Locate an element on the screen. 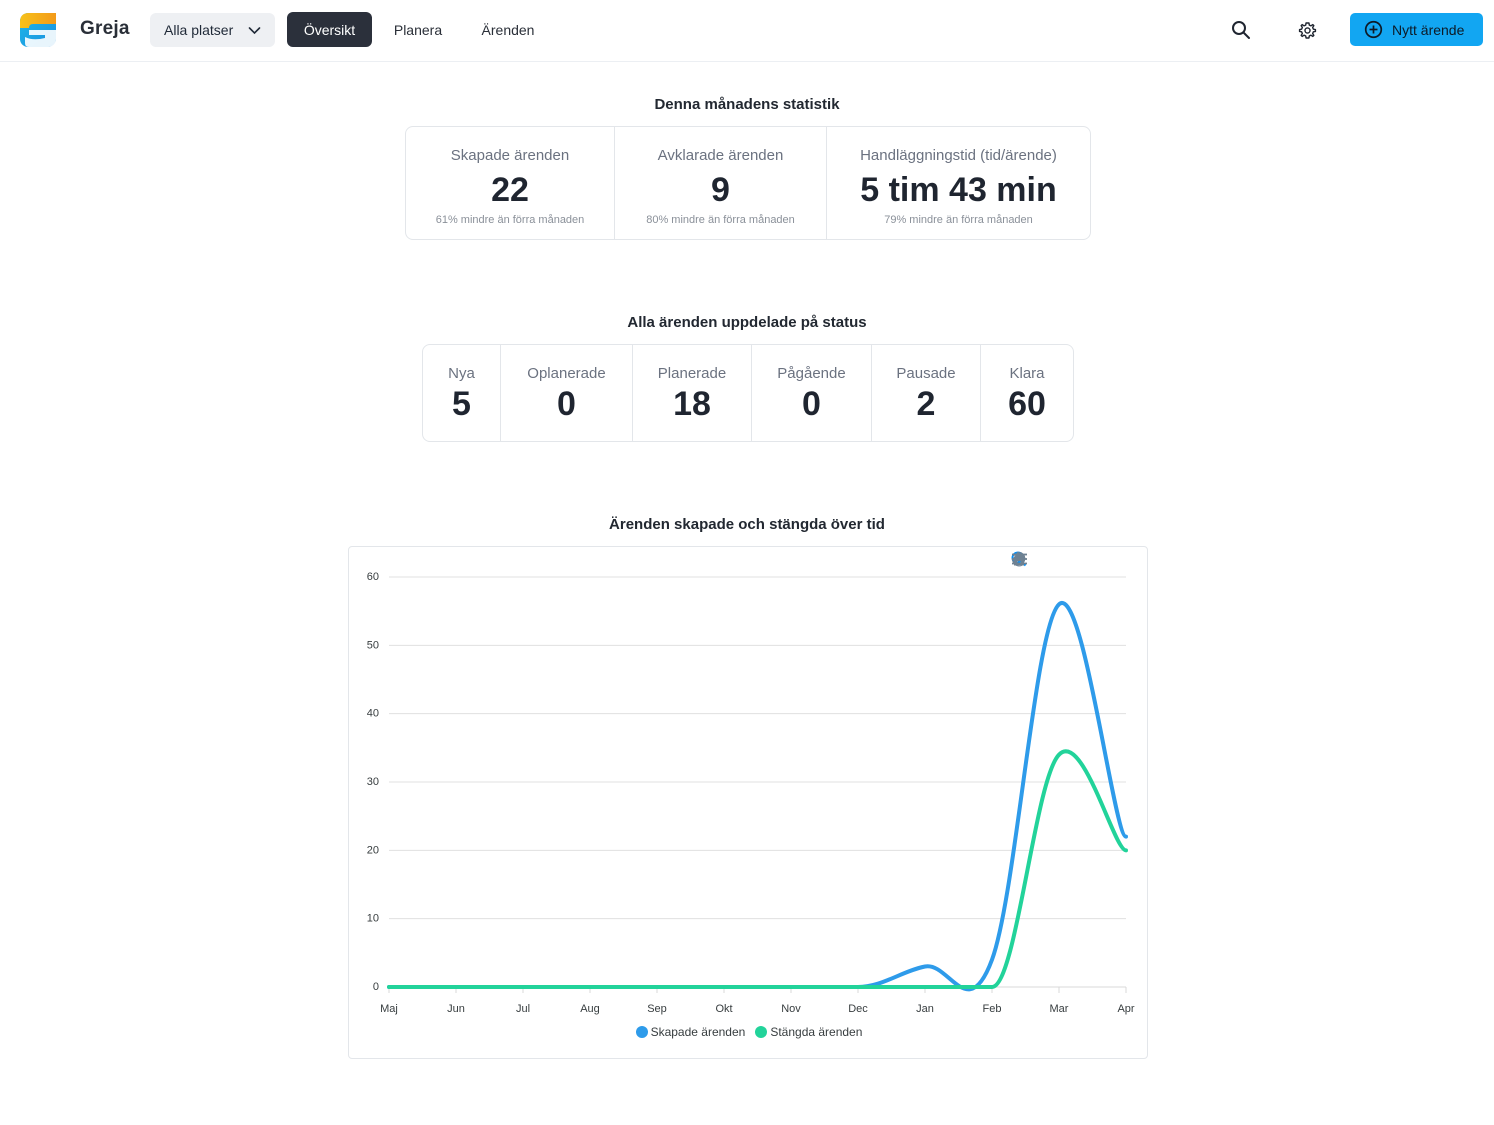 Image resolution: width=1494 pixels, height=1125 pixels. legend-item-created: Skapade ärenden is located at coordinates (690, 1032).